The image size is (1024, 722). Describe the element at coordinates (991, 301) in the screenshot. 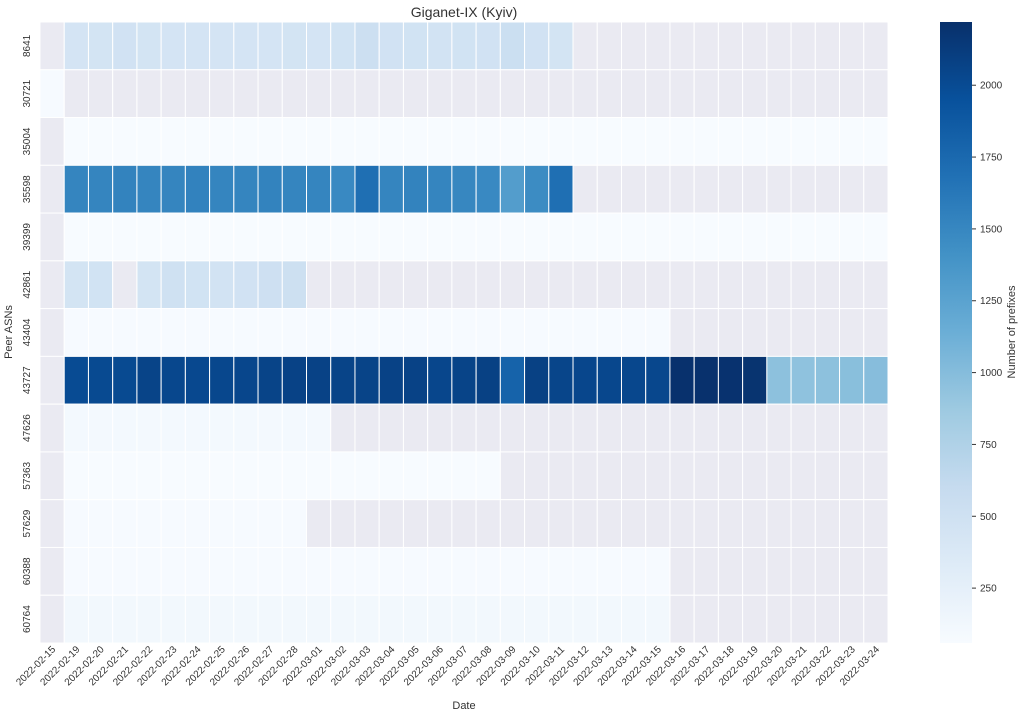

I see `colorbar-tick-label: 1250` at that location.